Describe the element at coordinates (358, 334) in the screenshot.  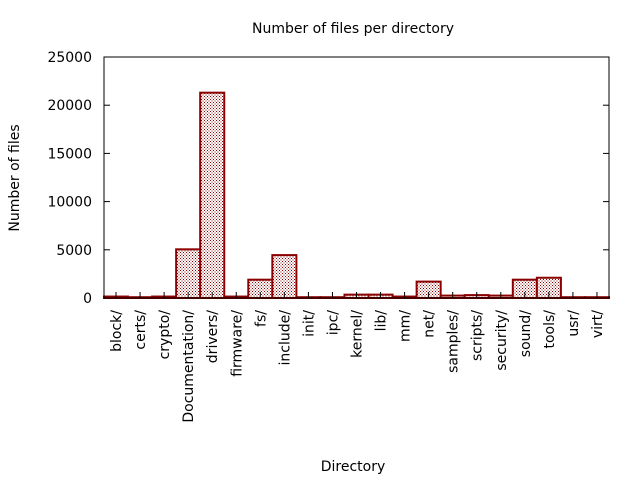
I see `x-tick-label: kernel/` at that location.